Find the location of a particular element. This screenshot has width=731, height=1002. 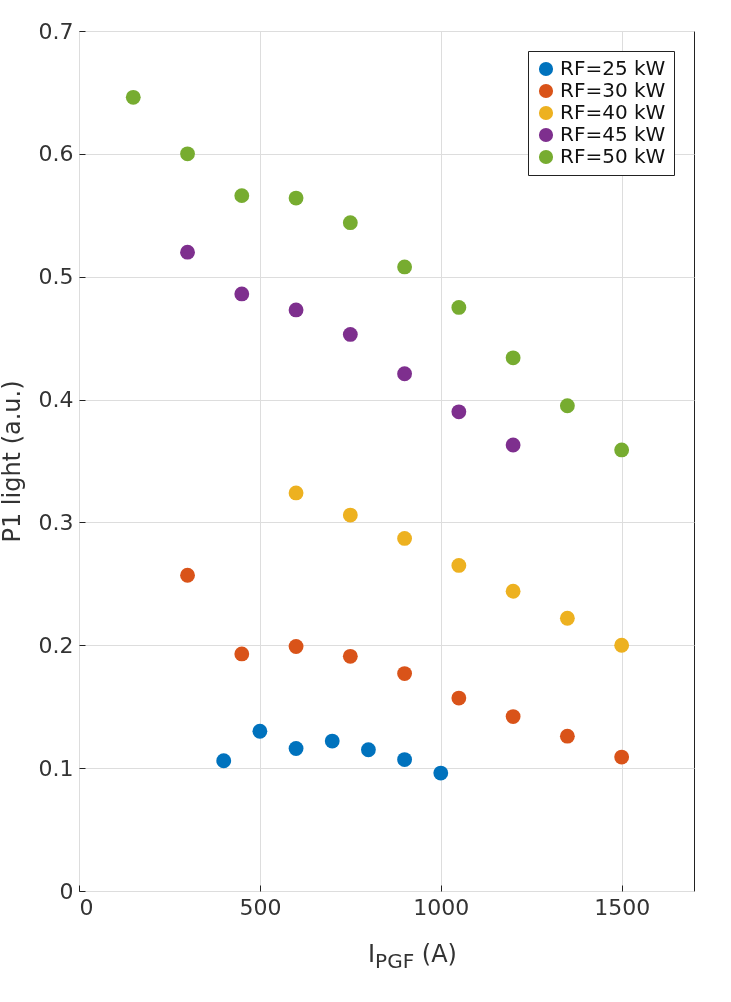

legend-label: RF=50 kW is located at coordinates (613, 156).